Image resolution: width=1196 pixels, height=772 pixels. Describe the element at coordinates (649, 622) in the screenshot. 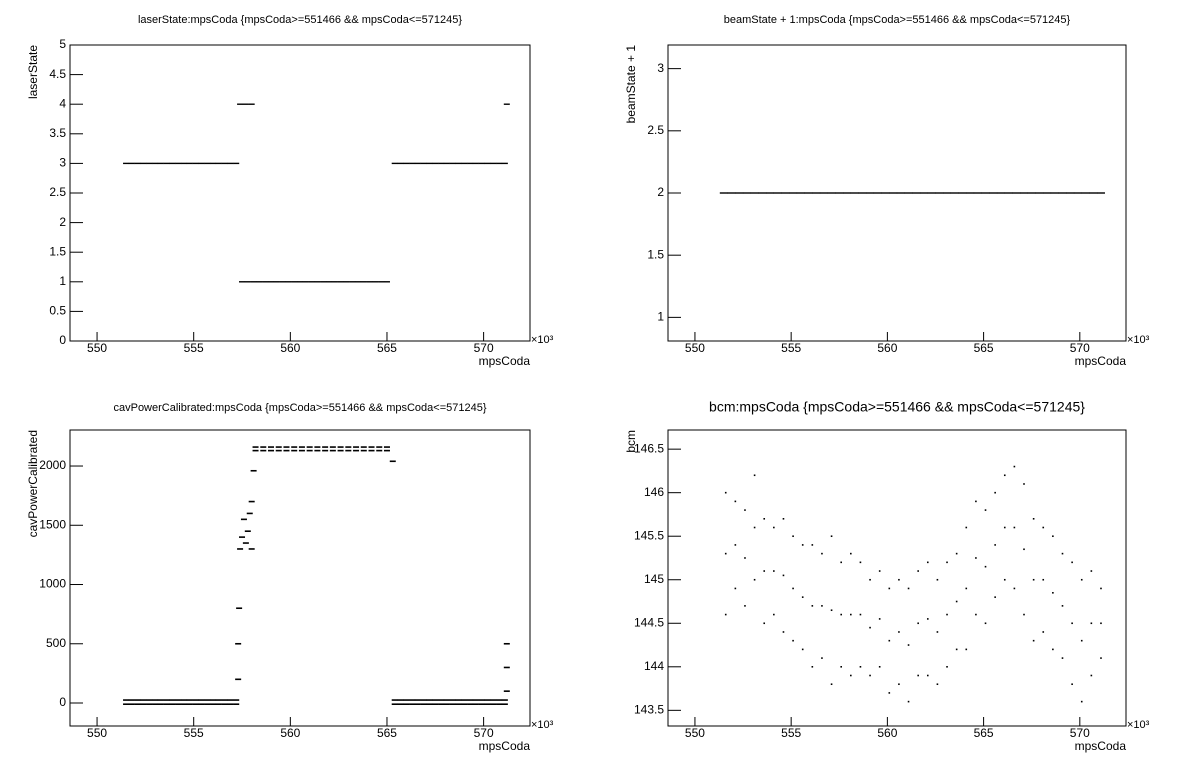

I see `y-tick-label: 144.5` at that location.